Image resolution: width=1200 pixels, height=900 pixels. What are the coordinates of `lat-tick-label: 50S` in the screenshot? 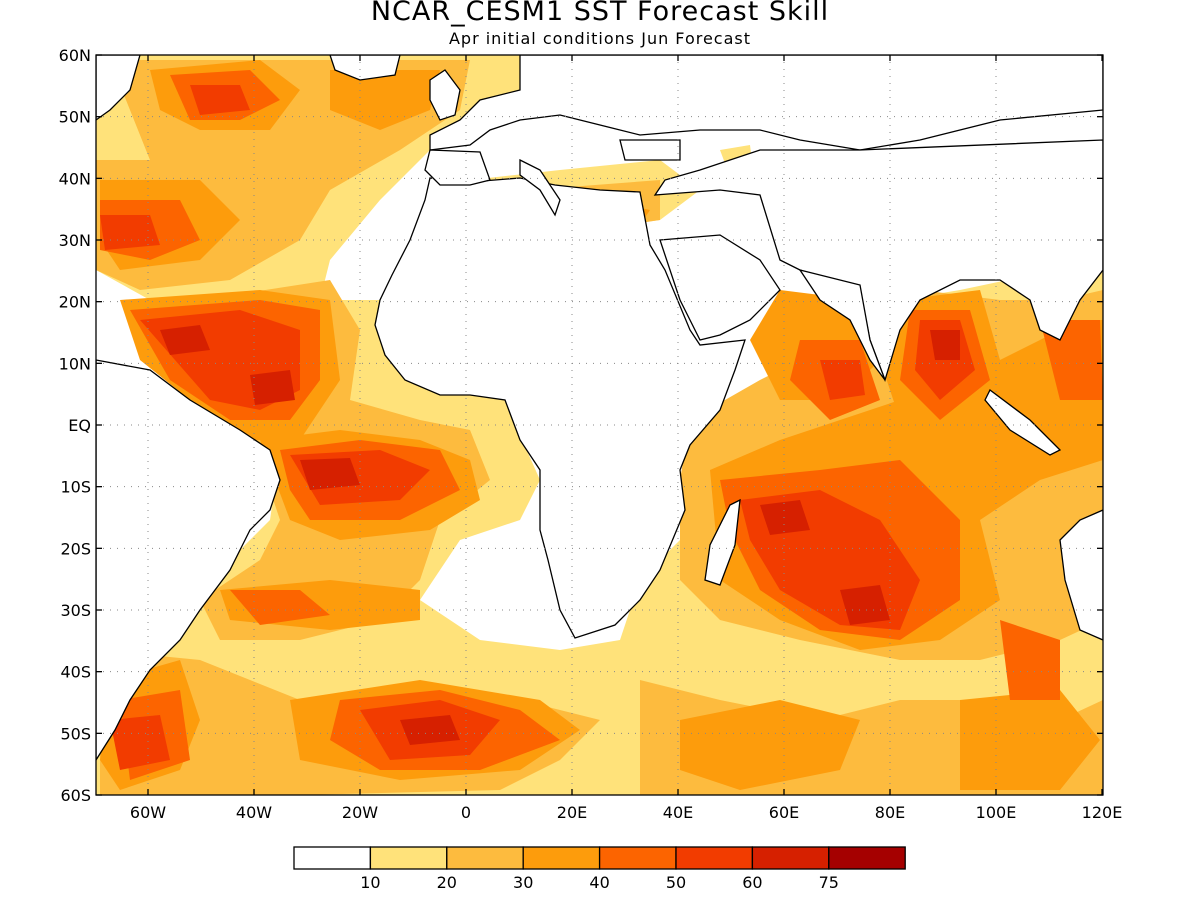 It's located at (75, 733).